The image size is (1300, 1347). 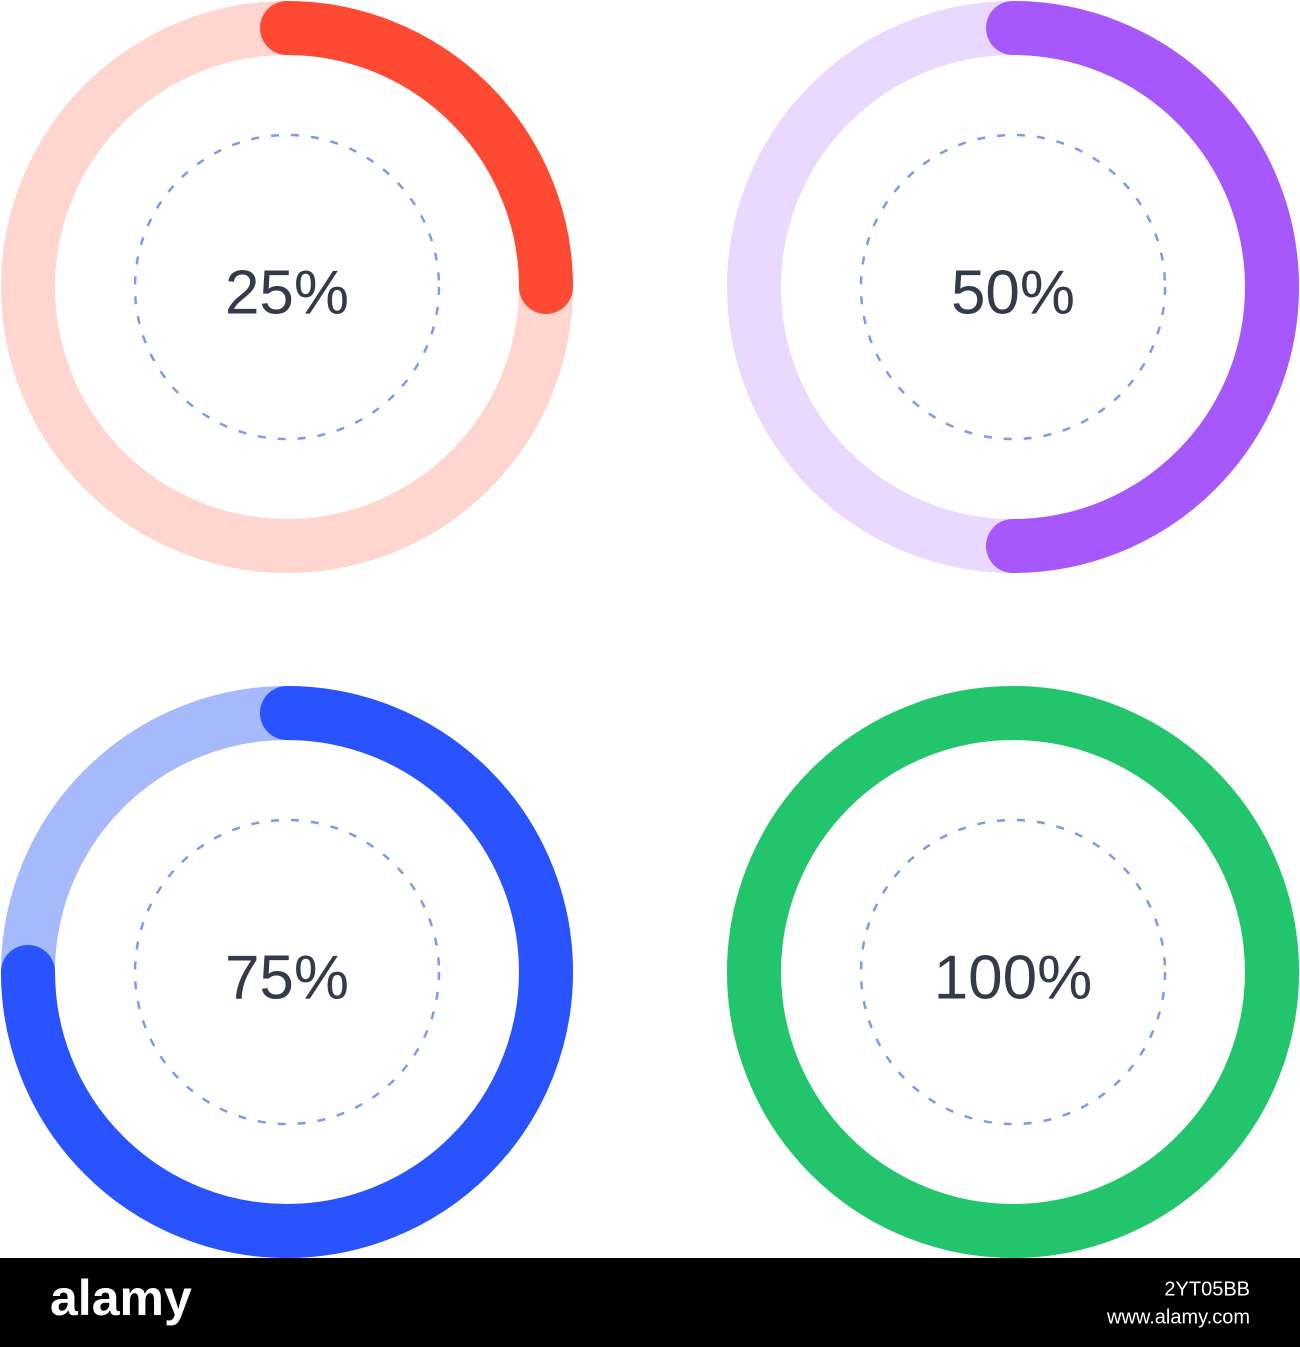 I want to click on image-id: 2YT05BB, so click(x=1207, y=1289).